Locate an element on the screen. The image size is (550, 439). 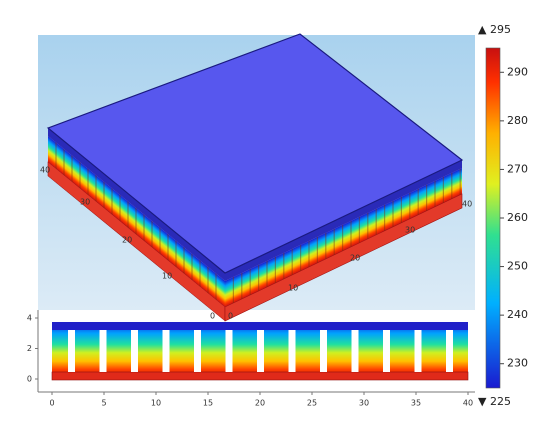
y-tick-label: 2 is located at coordinates (29, 348).